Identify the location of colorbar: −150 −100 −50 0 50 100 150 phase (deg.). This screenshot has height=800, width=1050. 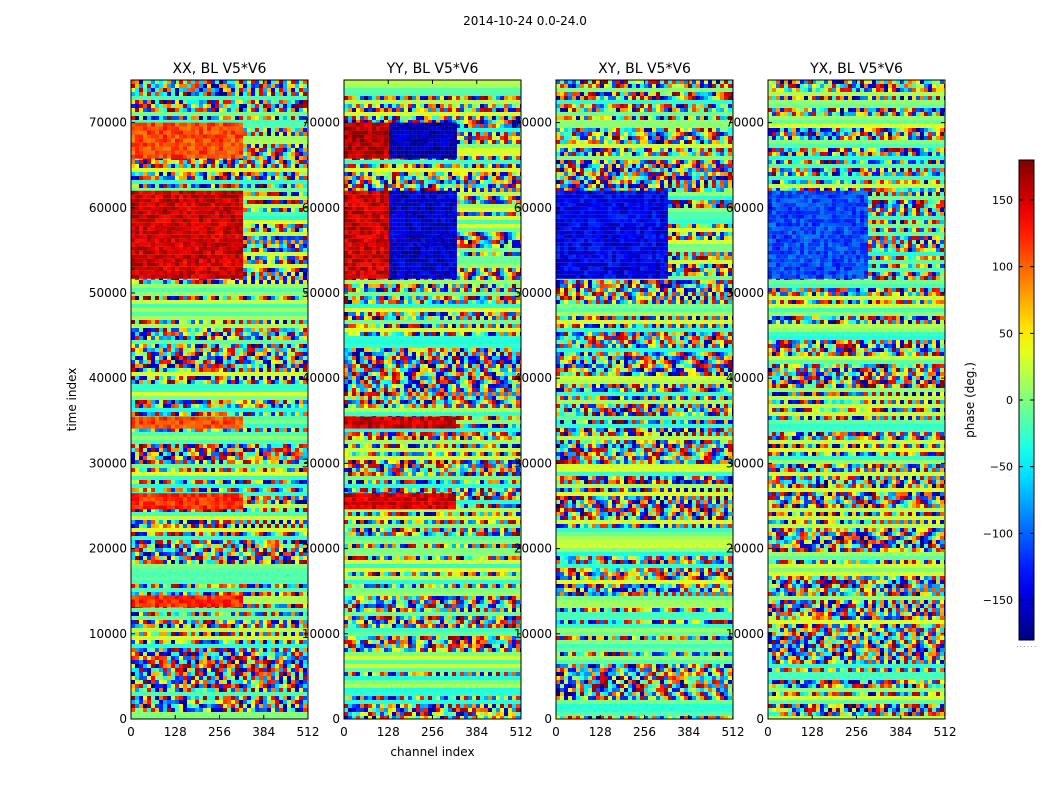
(999, 400).